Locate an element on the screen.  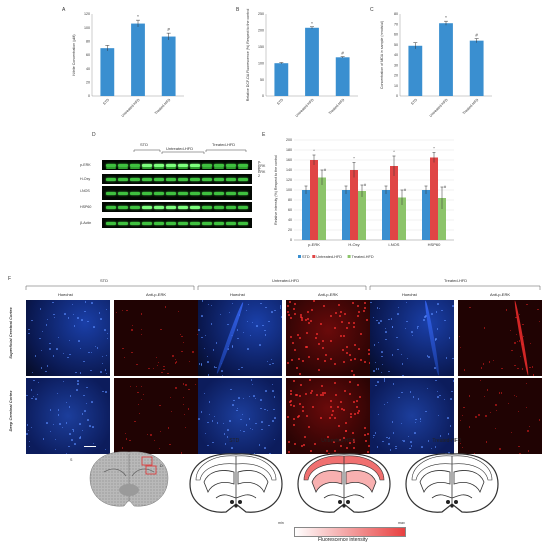
wb-row-label-3: HSP60 is located at coordinates (86, 207).